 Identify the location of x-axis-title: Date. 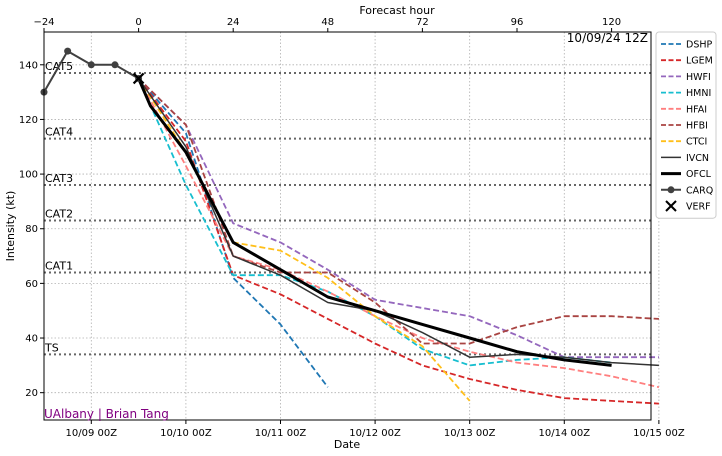
(347, 444).